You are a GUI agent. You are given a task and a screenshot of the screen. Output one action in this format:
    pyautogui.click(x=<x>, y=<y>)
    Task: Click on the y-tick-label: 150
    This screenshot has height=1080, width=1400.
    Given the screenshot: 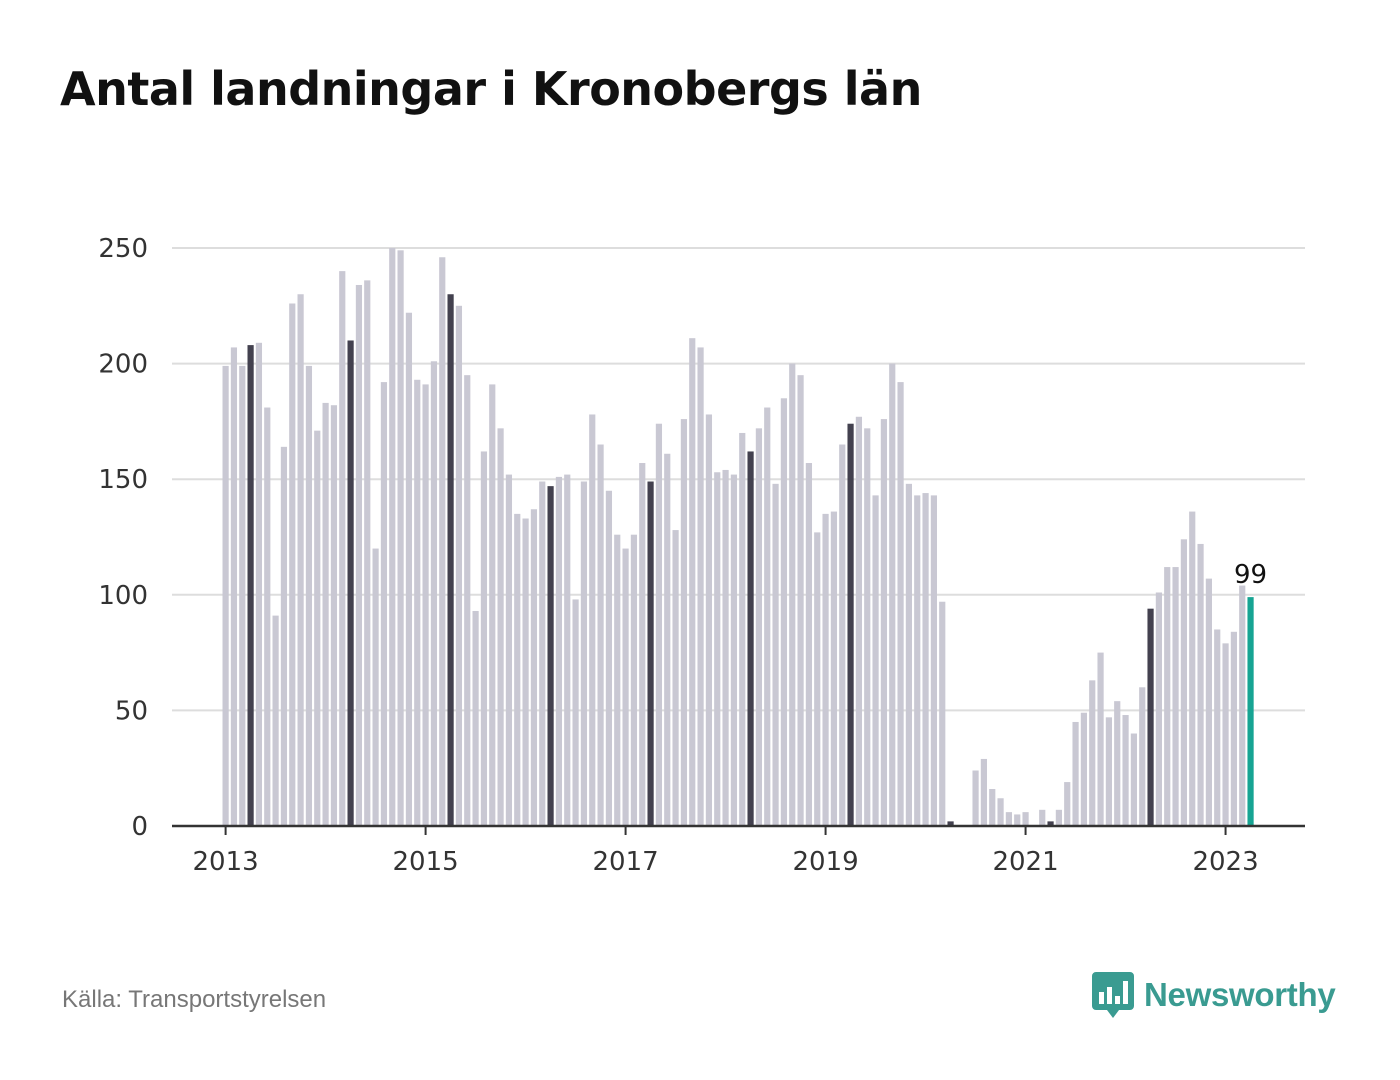 What is the action you would take?
    pyautogui.click(x=123, y=480)
    